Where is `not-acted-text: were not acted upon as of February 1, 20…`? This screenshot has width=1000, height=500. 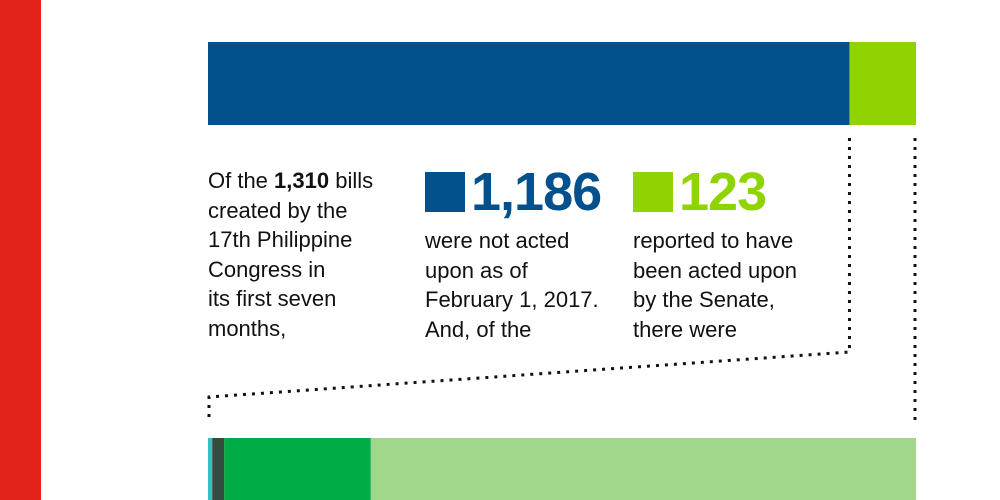
not-acted-text: were not acted upon as of February 1, 20… is located at coordinates (512, 285).